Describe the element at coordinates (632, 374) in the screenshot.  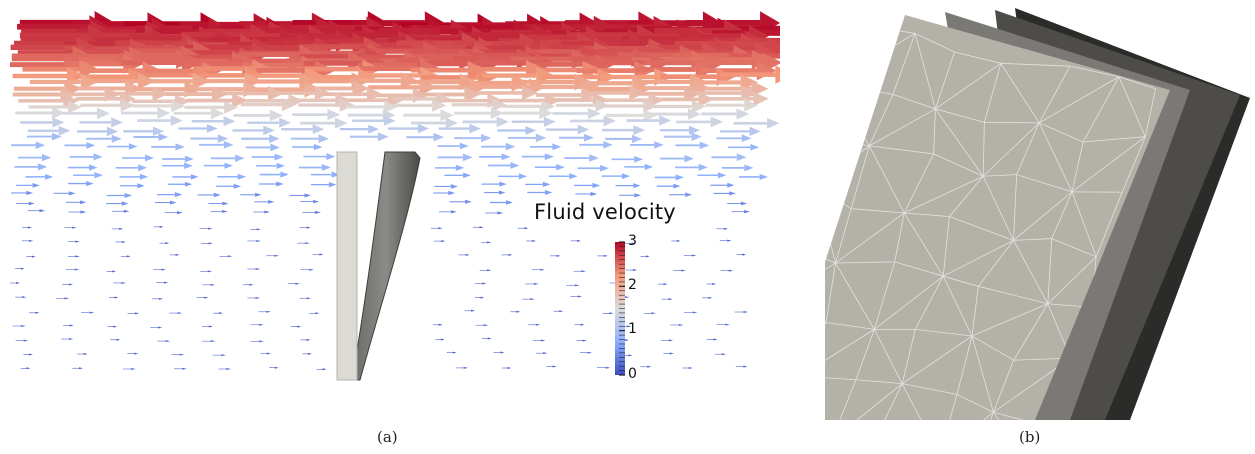
I see `colorbar-tick-label: 0` at that location.